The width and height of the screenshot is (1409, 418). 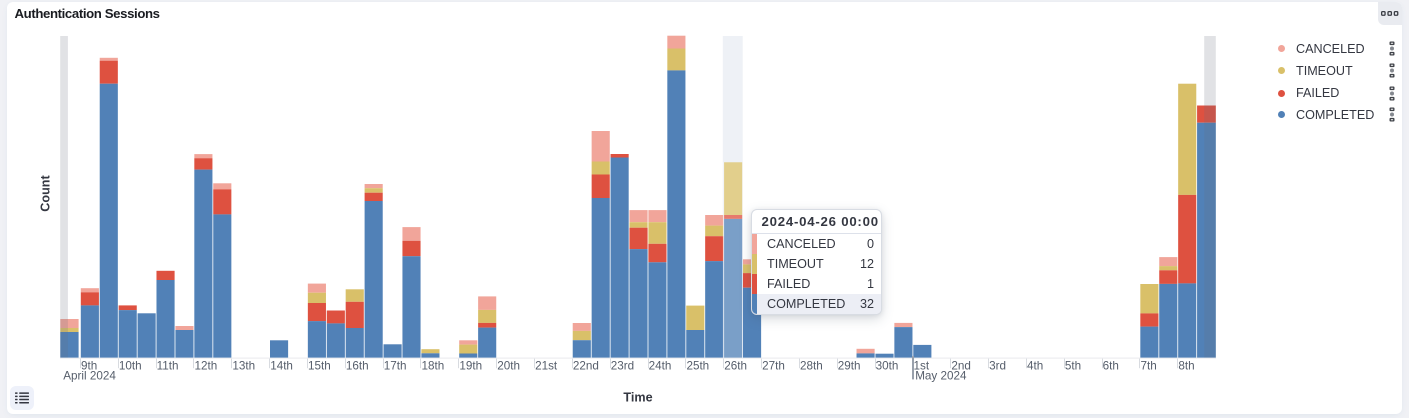 What do you see at coordinates (433, 365) in the screenshot?
I see `svg-text: 18th` at bounding box center [433, 365].